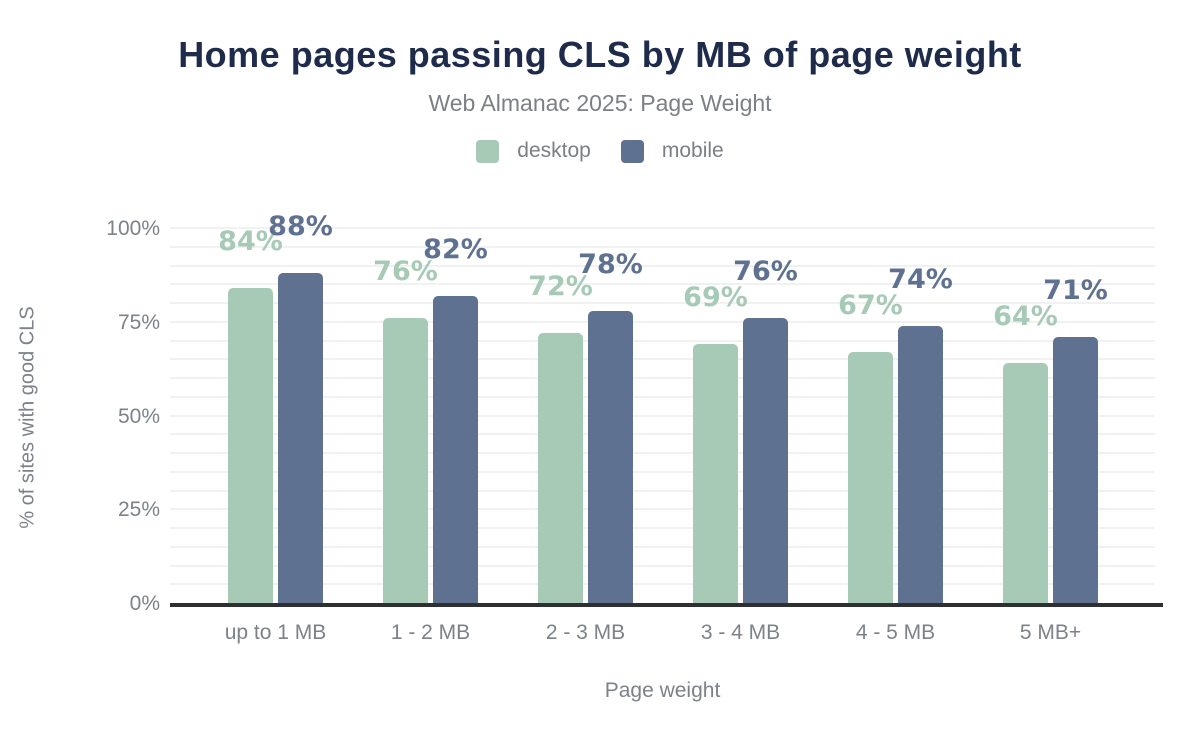 This screenshot has width=1200, height=742. Describe the element at coordinates (662, 246) in the screenshot. I see `gridline-95pct` at that location.